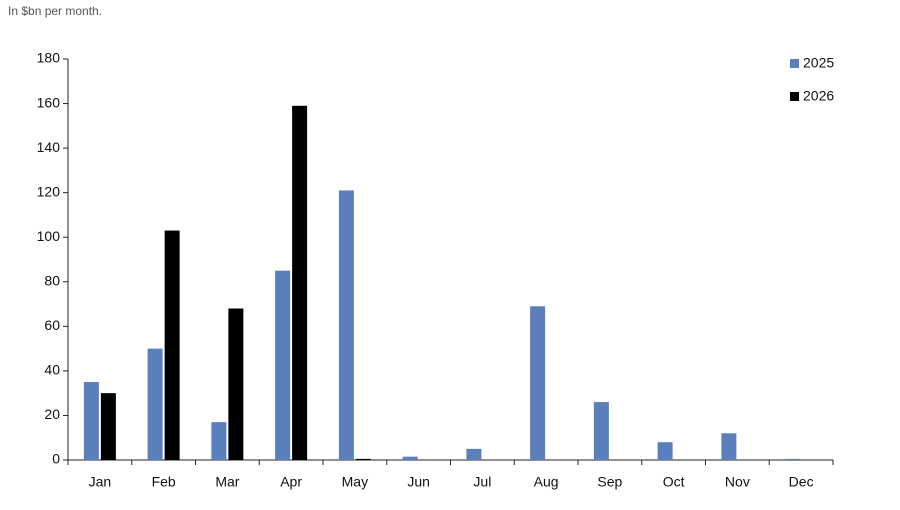 This screenshot has height=510, width=900. What do you see at coordinates (164, 482) in the screenshot?
I see `x-tick-label: Feb` at bounding box center [164, 482].